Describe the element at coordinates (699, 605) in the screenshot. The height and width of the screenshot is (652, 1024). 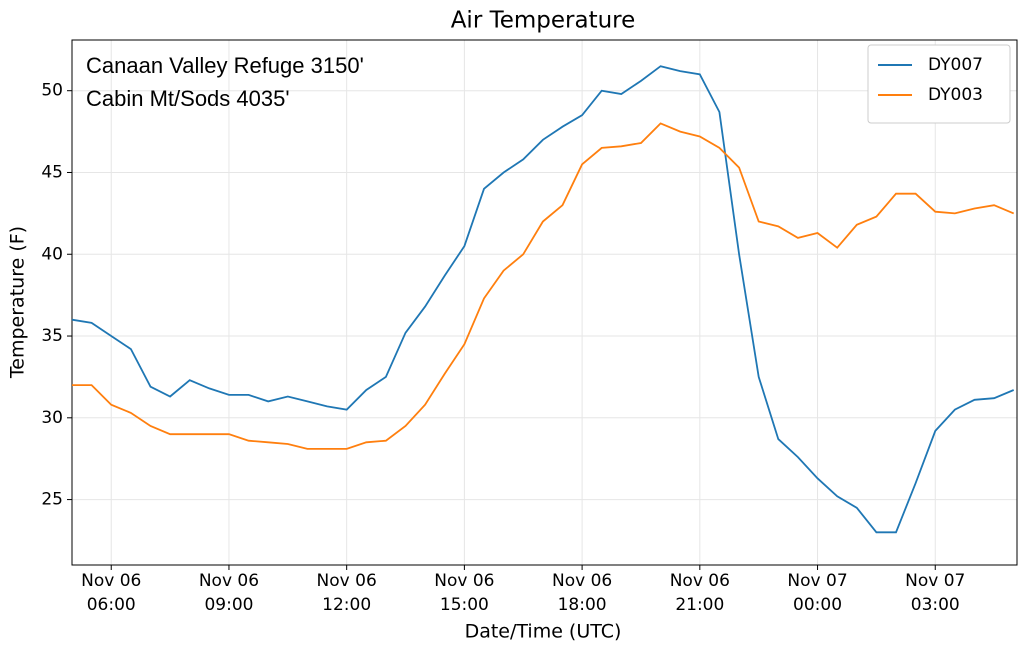
I see `x-tick-label: 21:00` at that location.